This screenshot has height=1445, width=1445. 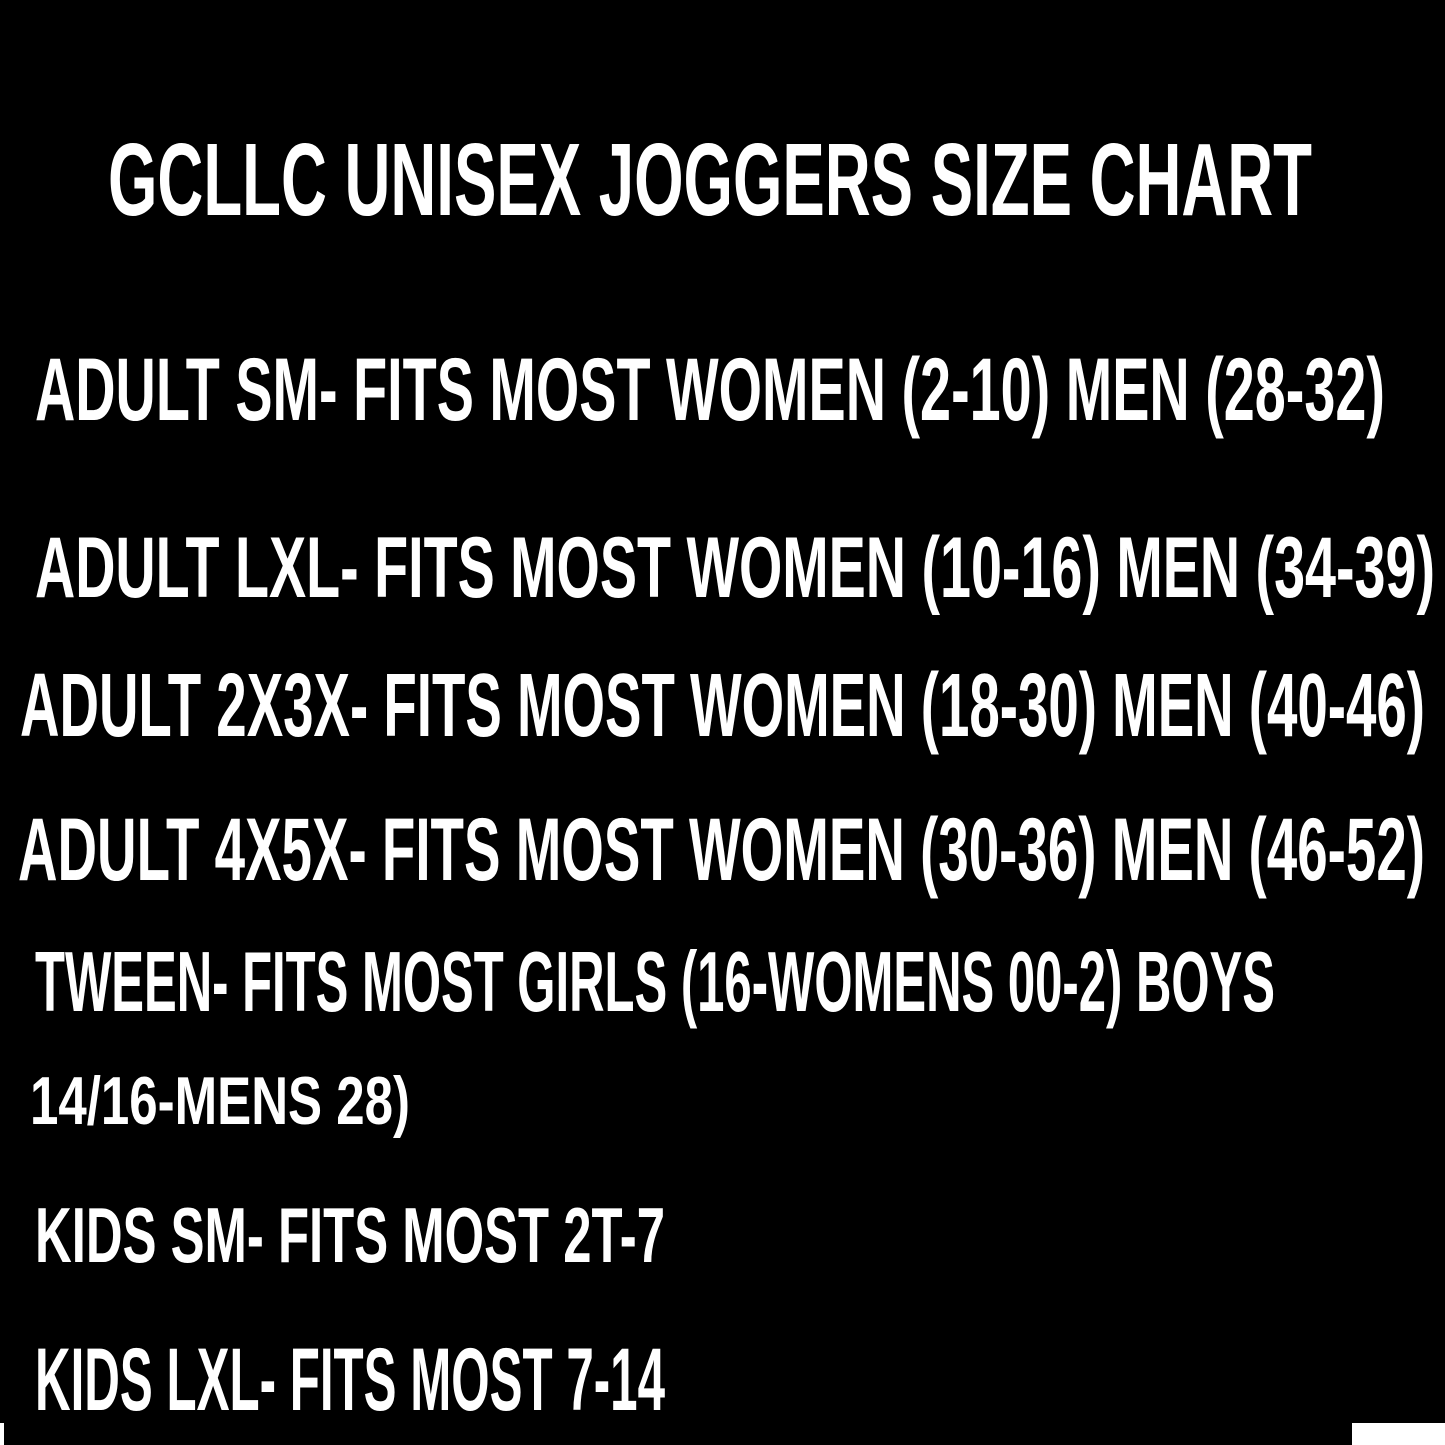 What do you see at coordinates (220, 1101) in the screenshot?
I see `size-tween-continued: 14/16-MENS 28)` at bounding box center [220, 1101].